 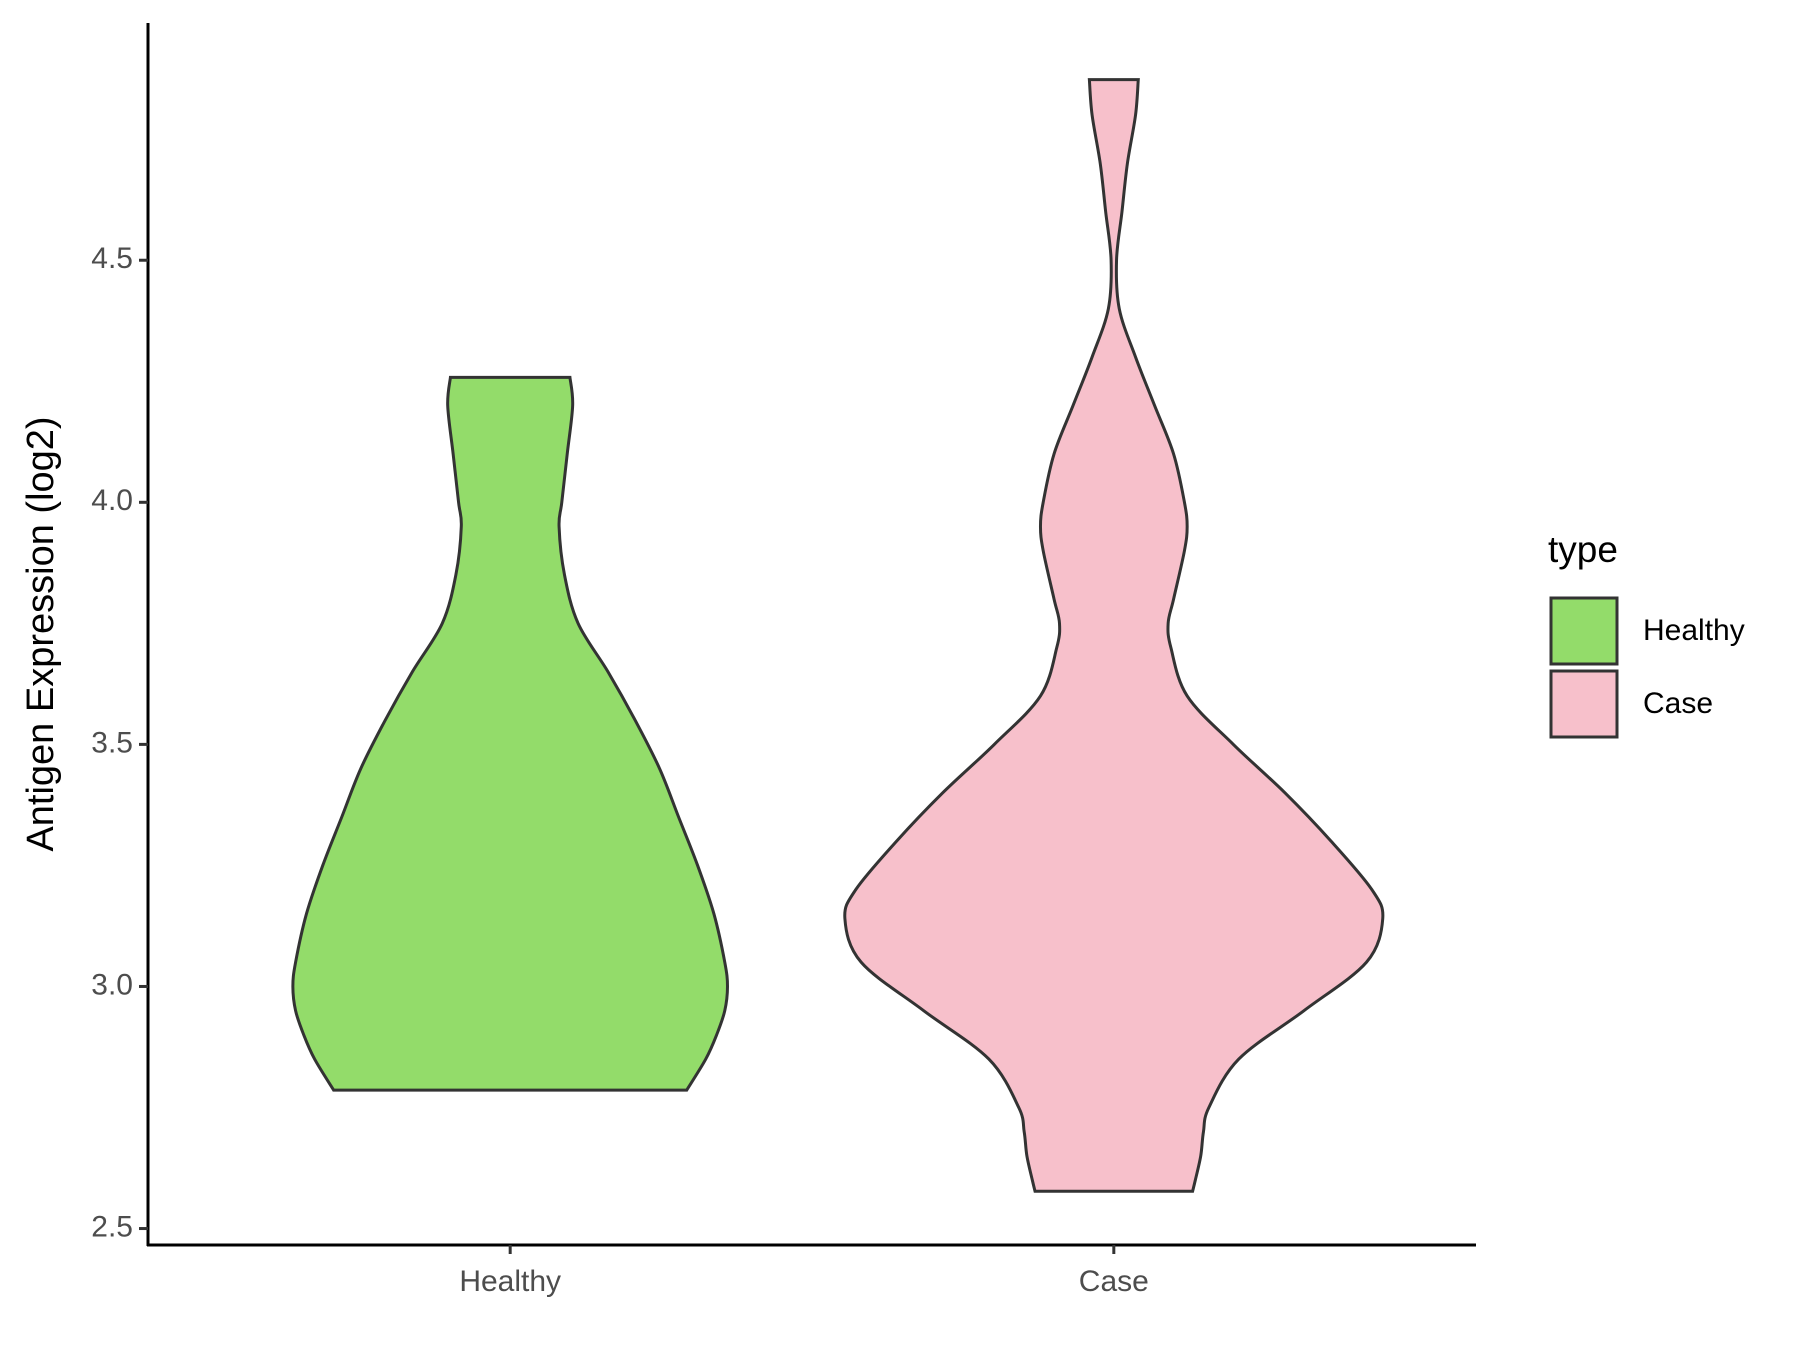 What do you see at coordinates (112, 984) in the screenshot?
I see `y-tick-label: 3.0` at bounding box center [112, 984].